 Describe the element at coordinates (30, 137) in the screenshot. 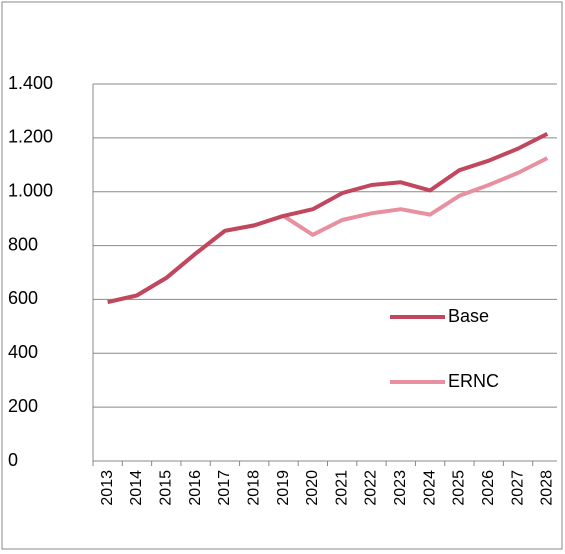

I see `y-tick-label: 1.200` at that location.